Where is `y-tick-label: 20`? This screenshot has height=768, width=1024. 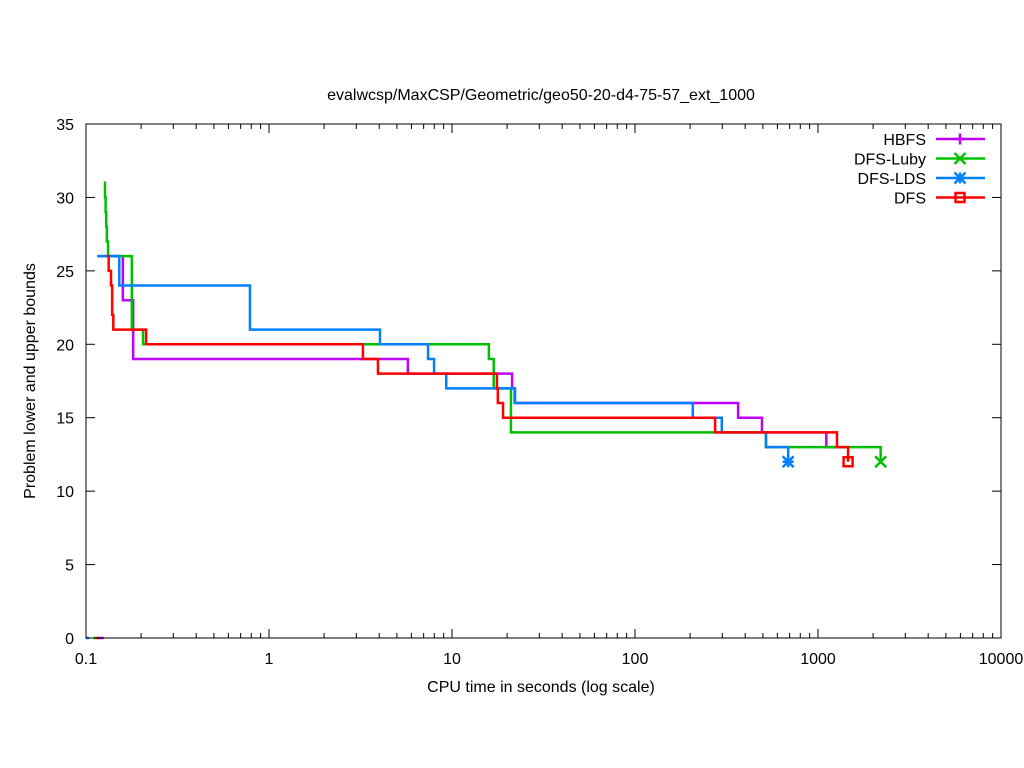
y-tick-label: 20 is located at coordinates (65, 345).